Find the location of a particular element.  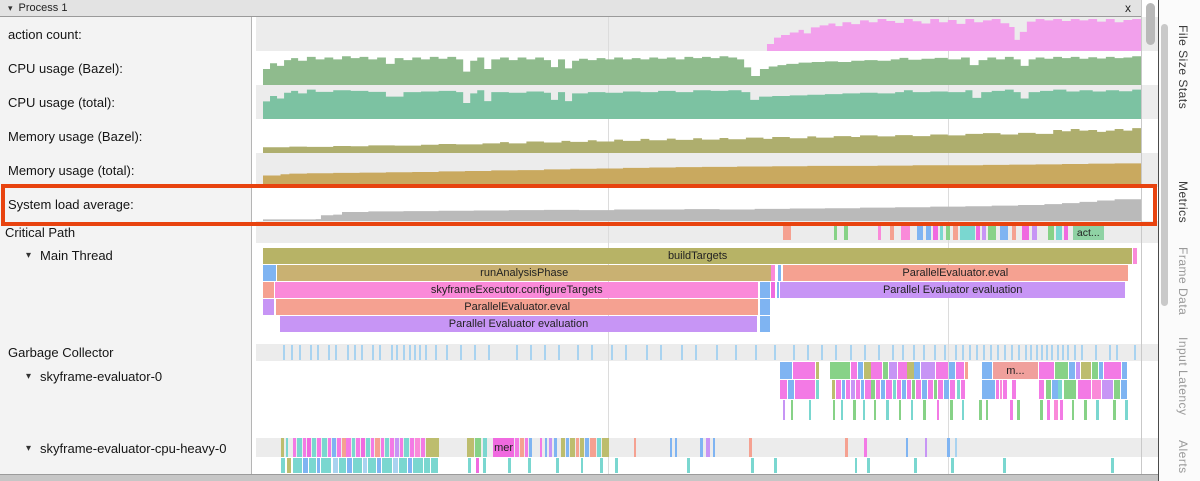

trace-slice-labeled: Parallel Evaluator evaluation is located at coordinates (953, 290).